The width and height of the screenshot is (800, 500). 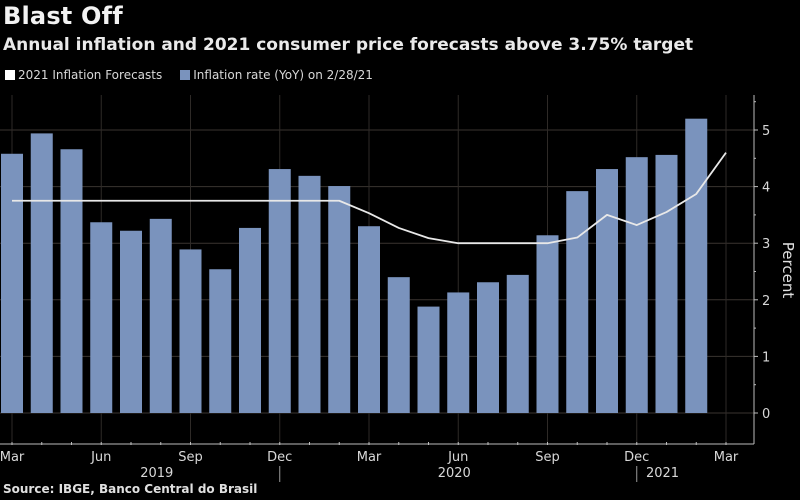 What do you see at coordinates (766, 357) in the screenshot?
I see `y-tick-label: 1` at bounding box center [766, 357].